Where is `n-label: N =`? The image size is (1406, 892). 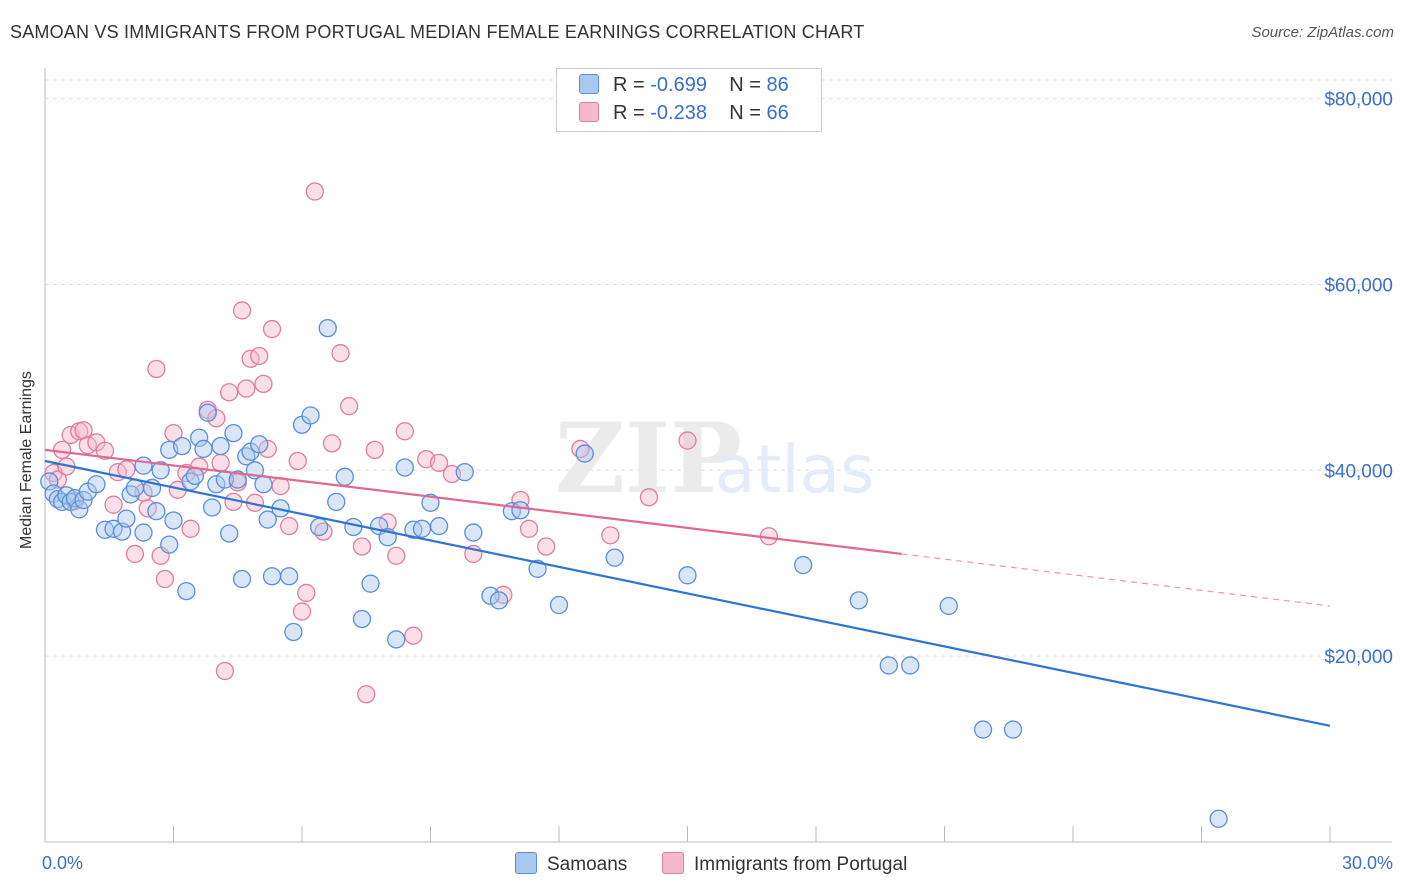
n-label: N = is located at coordinates (745, 113).